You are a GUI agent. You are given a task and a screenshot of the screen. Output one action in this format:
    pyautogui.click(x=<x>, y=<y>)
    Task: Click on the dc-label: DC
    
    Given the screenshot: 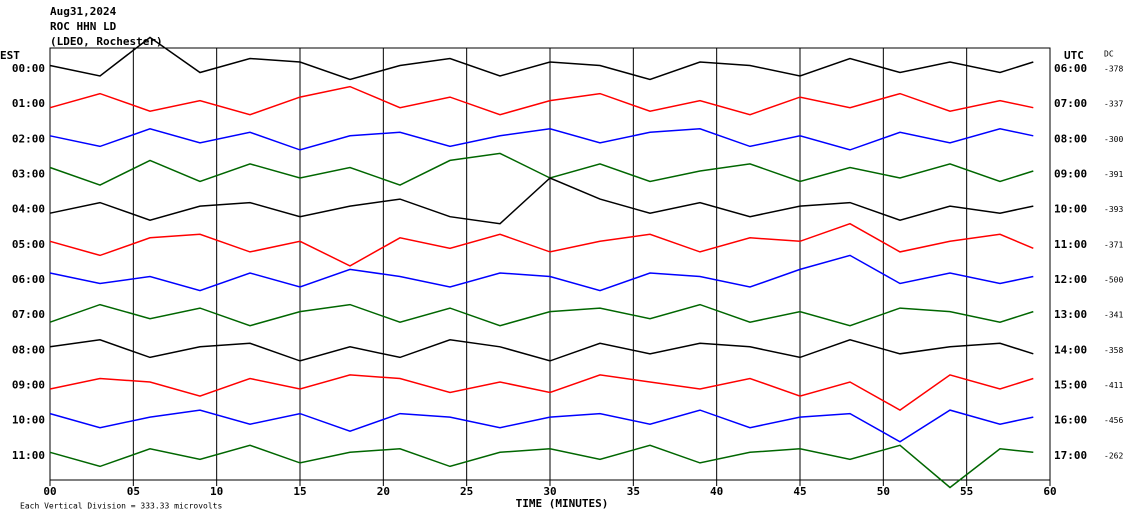 What is the action you would take?
    pyautogui.click(x=1109, y=54)
    